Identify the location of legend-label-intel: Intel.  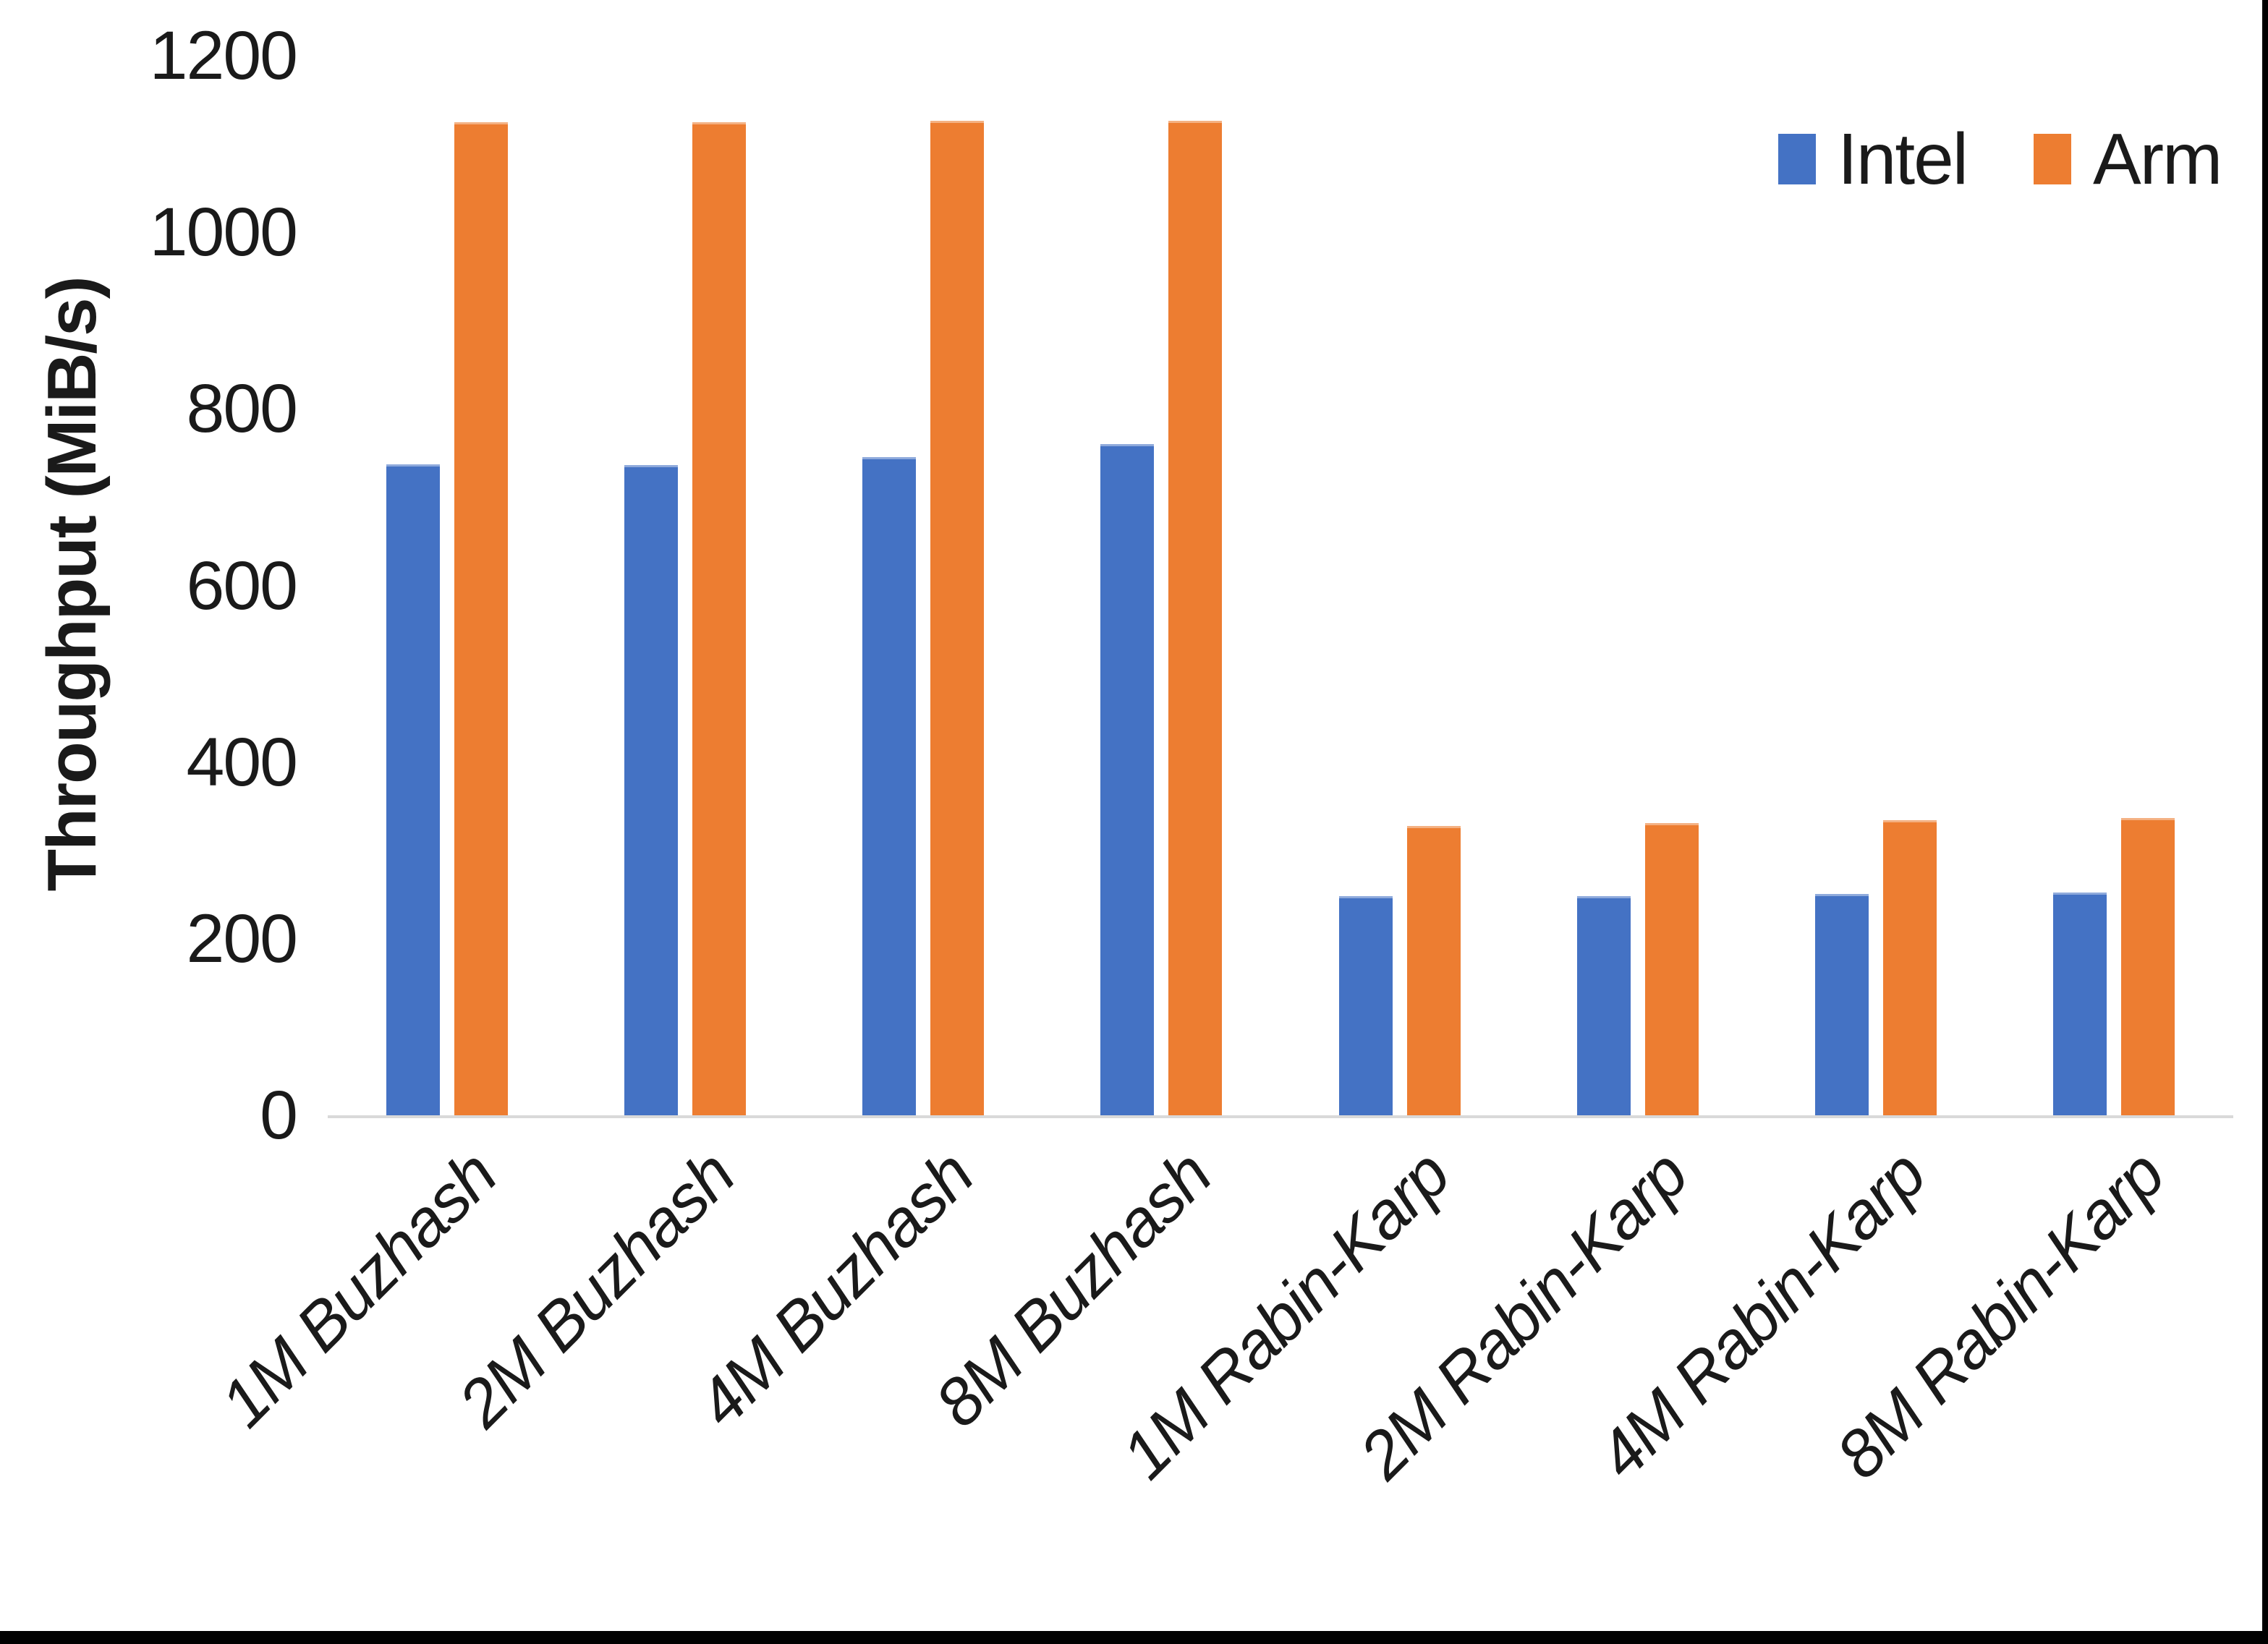
(1903, 159).